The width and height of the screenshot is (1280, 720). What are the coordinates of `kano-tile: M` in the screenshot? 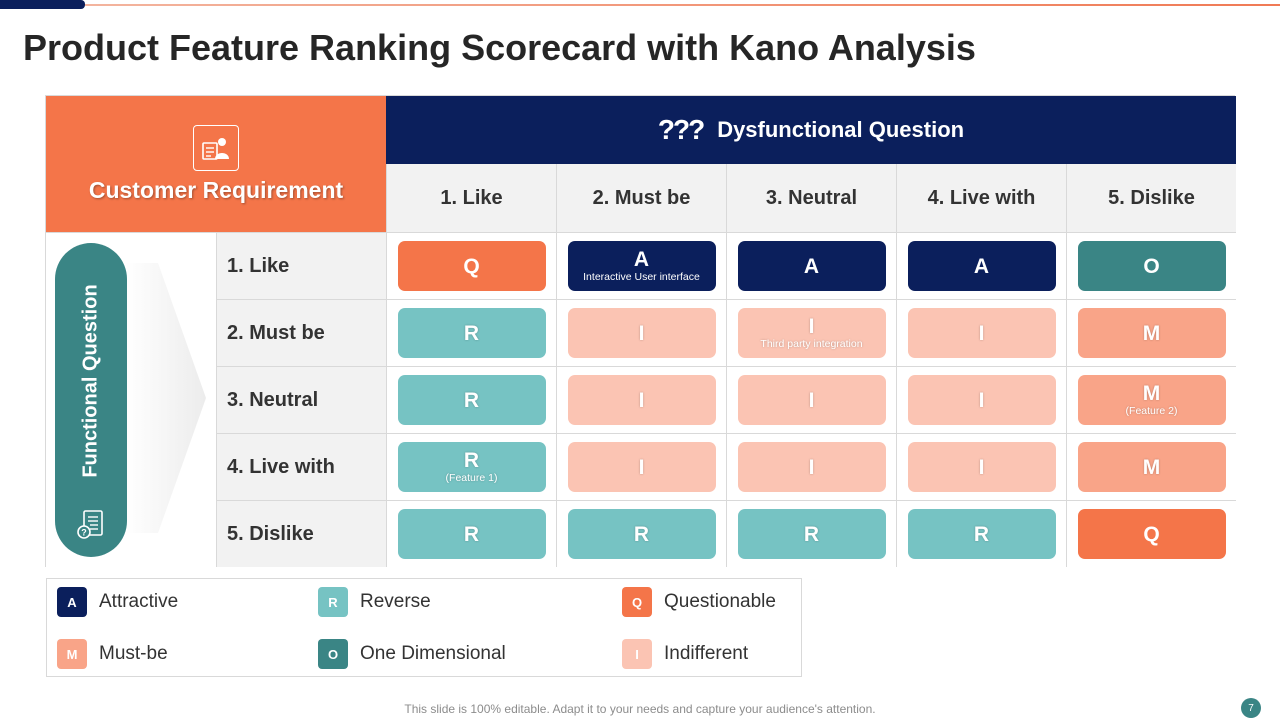 It's located at (1151, 333).